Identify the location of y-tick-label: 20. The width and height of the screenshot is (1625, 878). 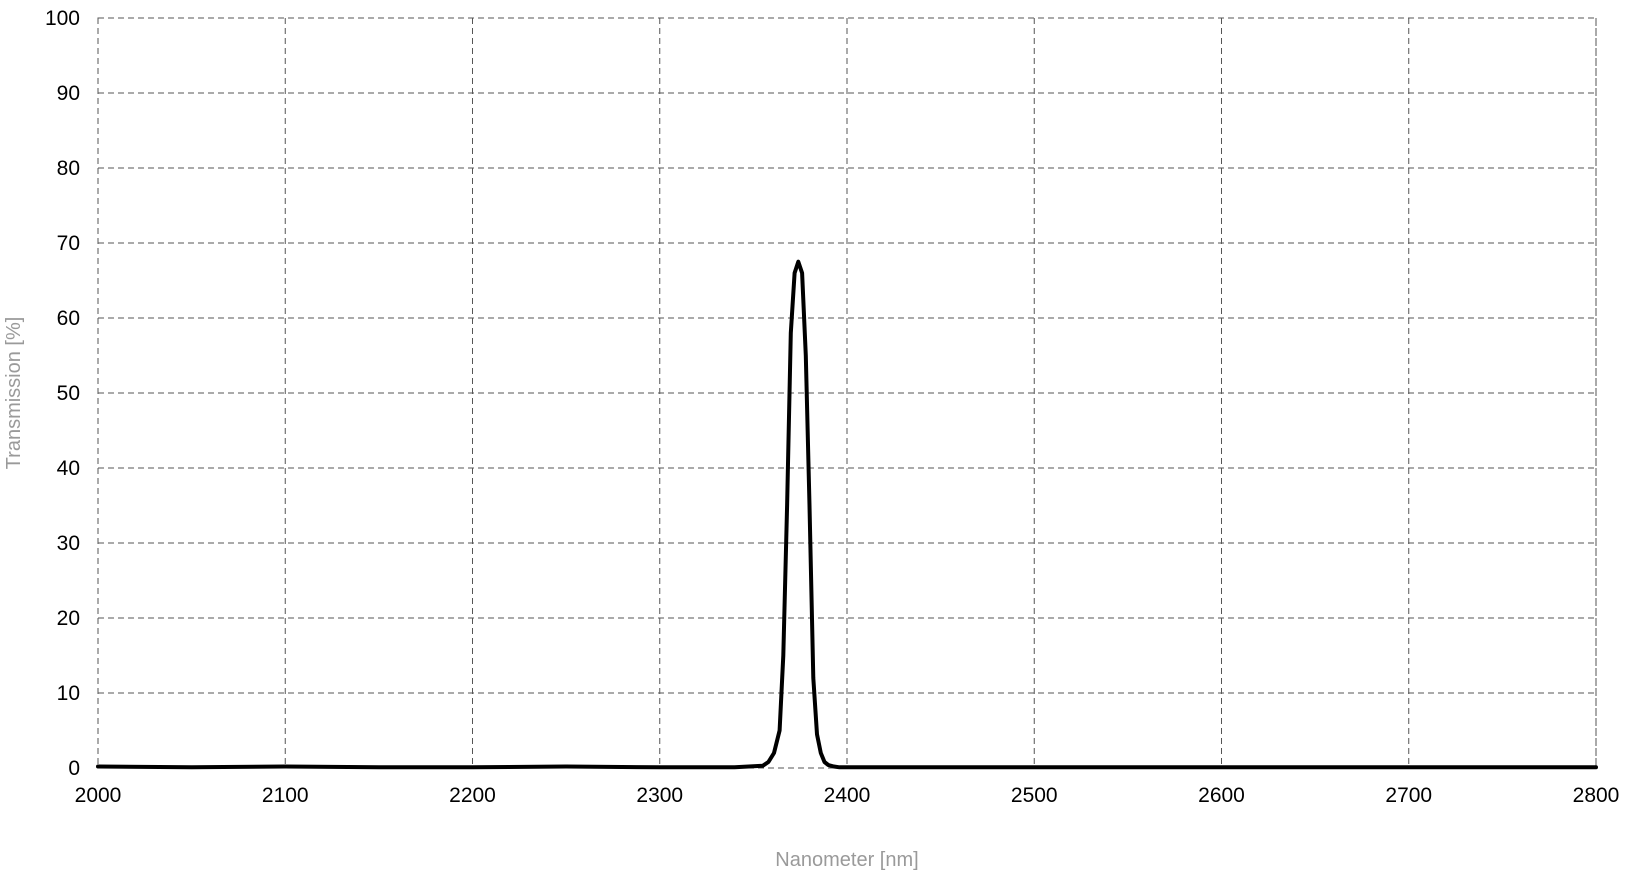
(68, 618).